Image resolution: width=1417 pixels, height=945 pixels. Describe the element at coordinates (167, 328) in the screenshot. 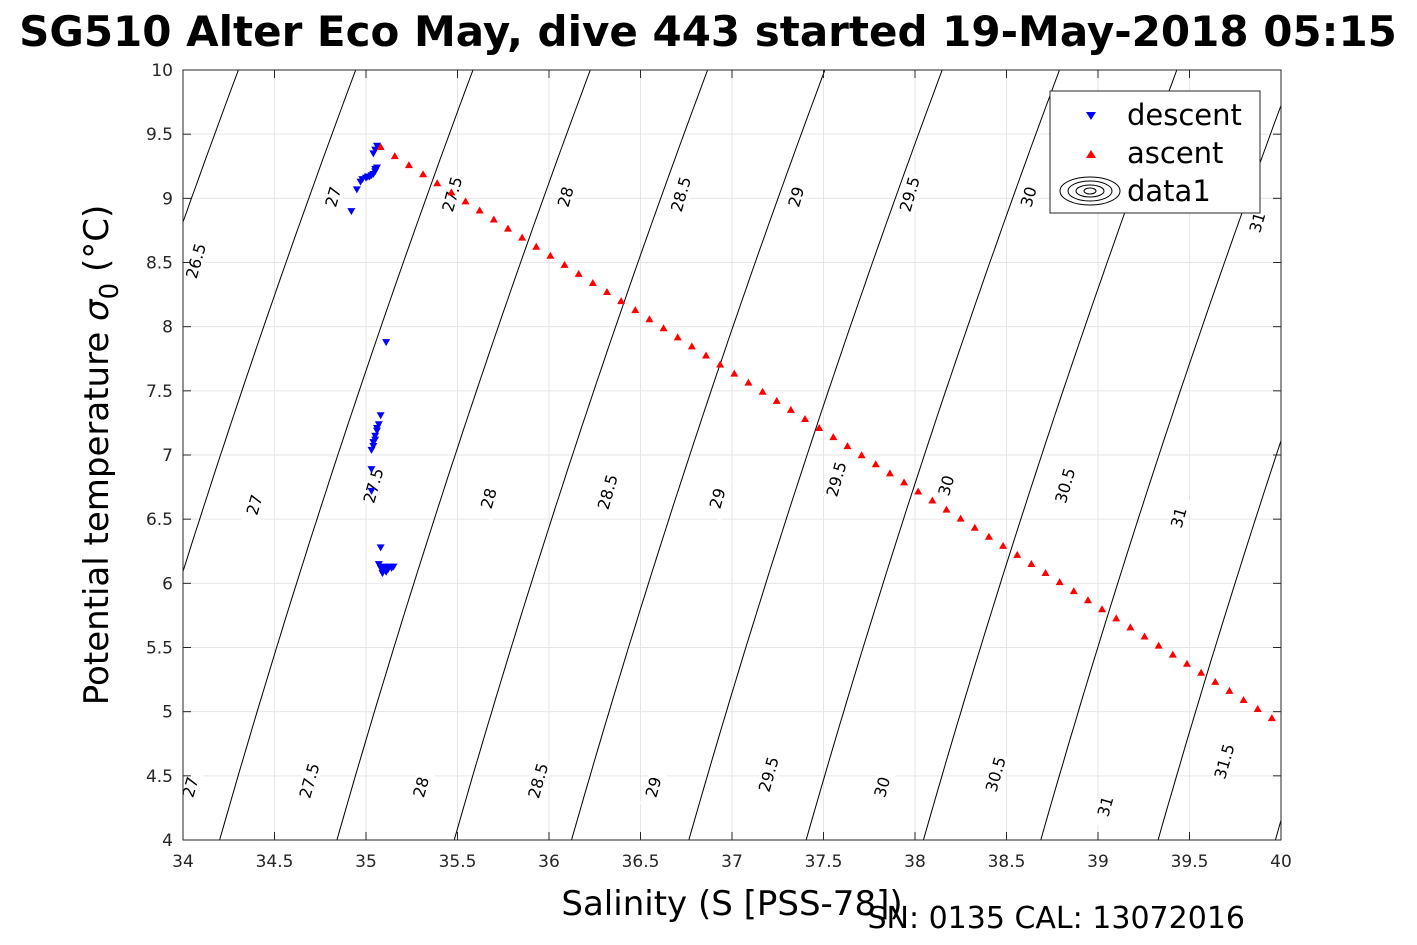

I see `y-tick-label: 8` at that location.